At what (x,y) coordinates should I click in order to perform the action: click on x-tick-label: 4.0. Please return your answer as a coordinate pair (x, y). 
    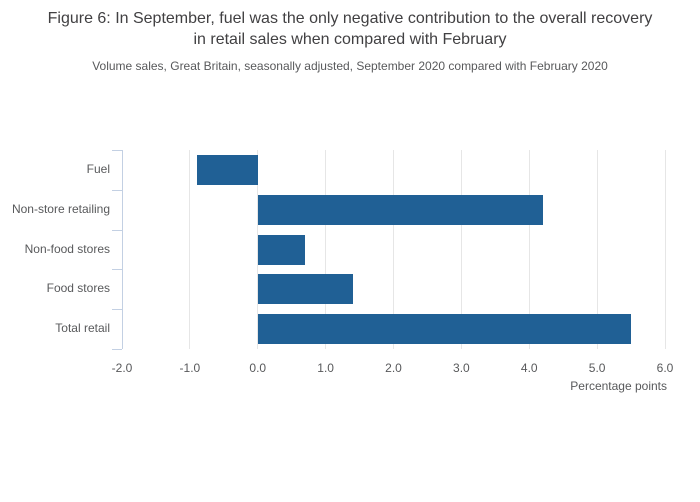
    Looking at the image, I should click on (529, 368).